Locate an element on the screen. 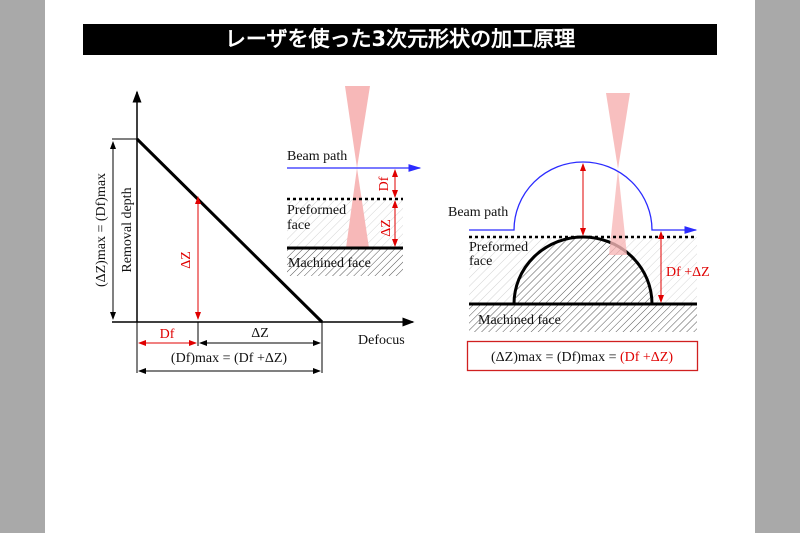  y-axis-label: Removal depth is located at coordinates (127, 229).